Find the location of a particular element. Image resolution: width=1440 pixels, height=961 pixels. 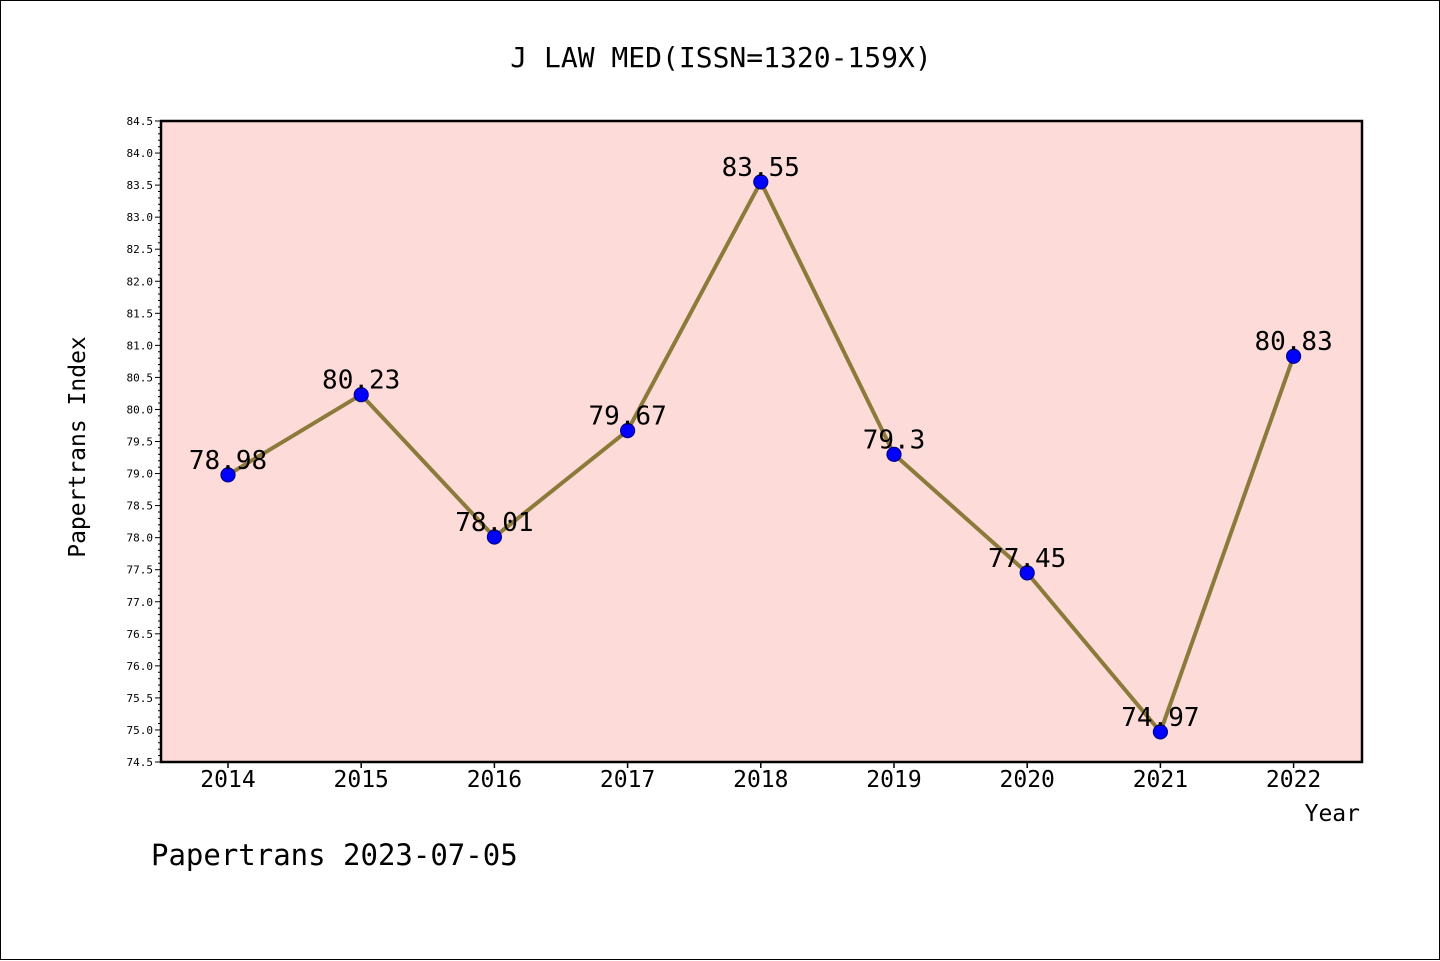

data-label: 80.23 is located at coordinates (361, 381).